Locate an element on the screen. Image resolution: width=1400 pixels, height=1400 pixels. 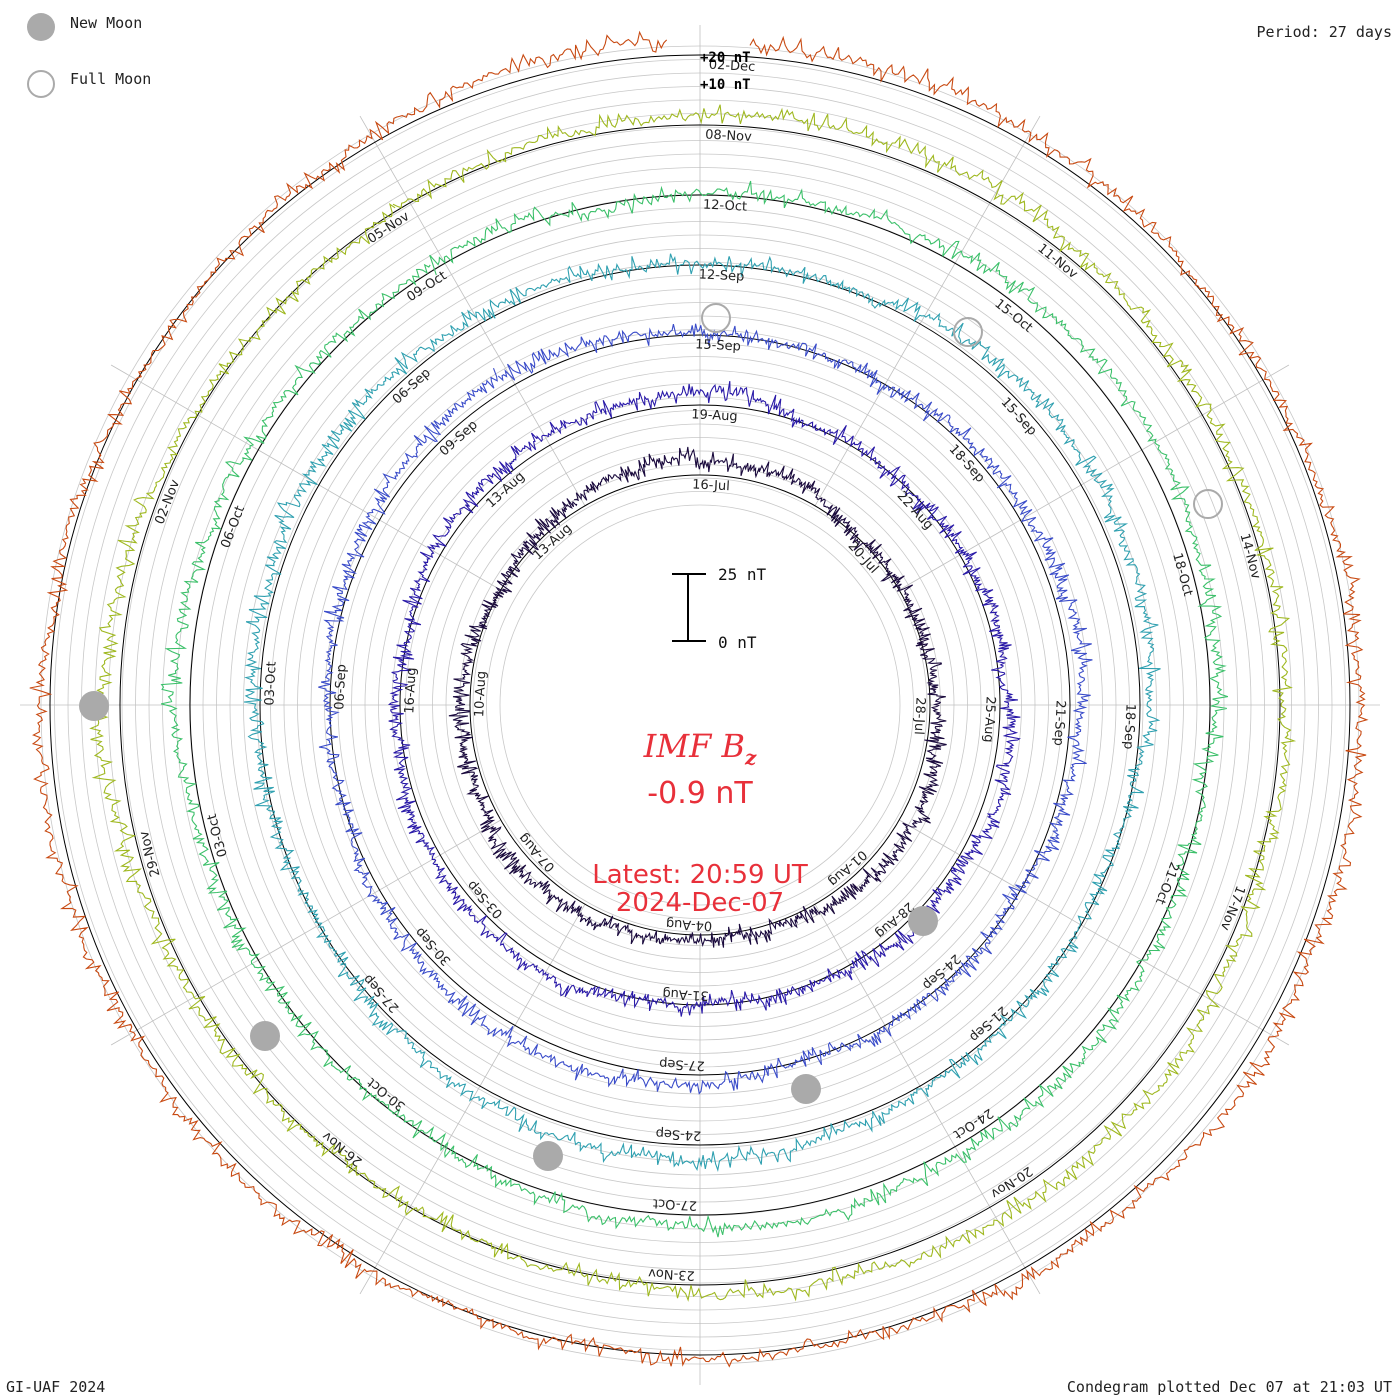
offset-label-layer: +20 nT +10 nT is located at coordinates (725, 71).